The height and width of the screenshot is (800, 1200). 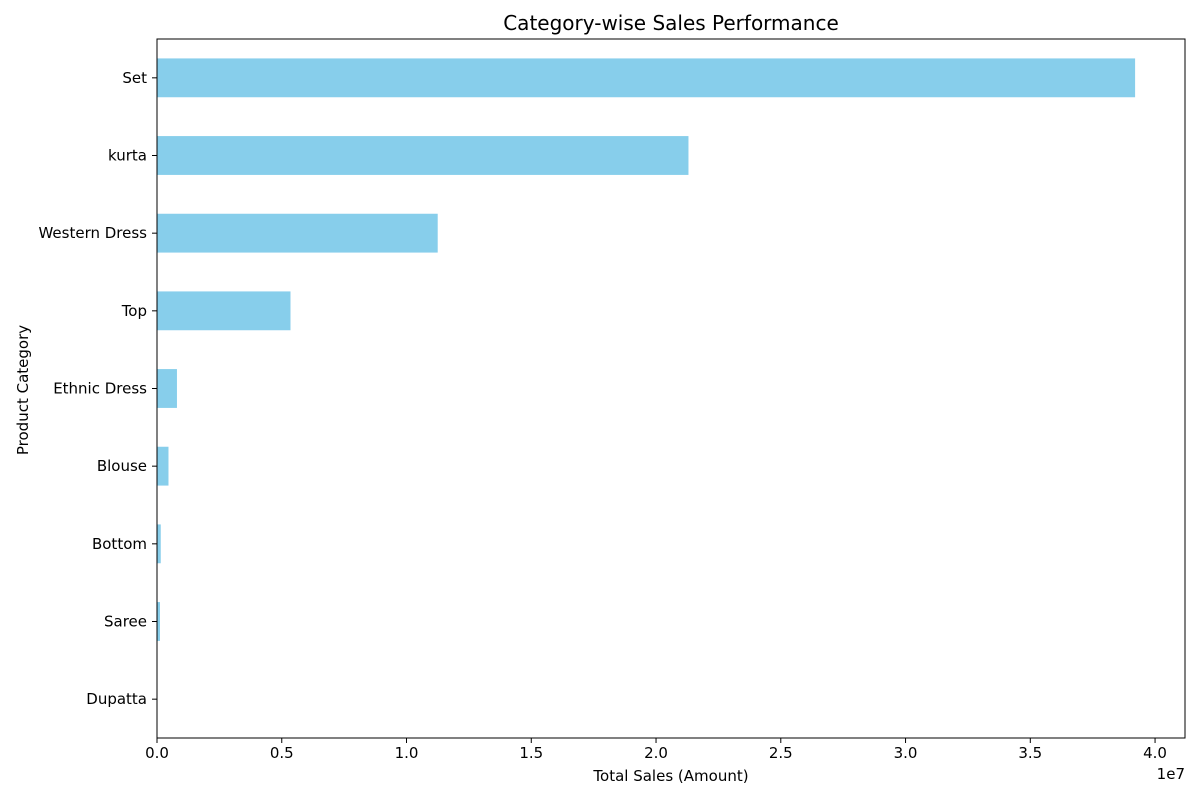 I want to click on bar-top, so click(x=224, y=311).